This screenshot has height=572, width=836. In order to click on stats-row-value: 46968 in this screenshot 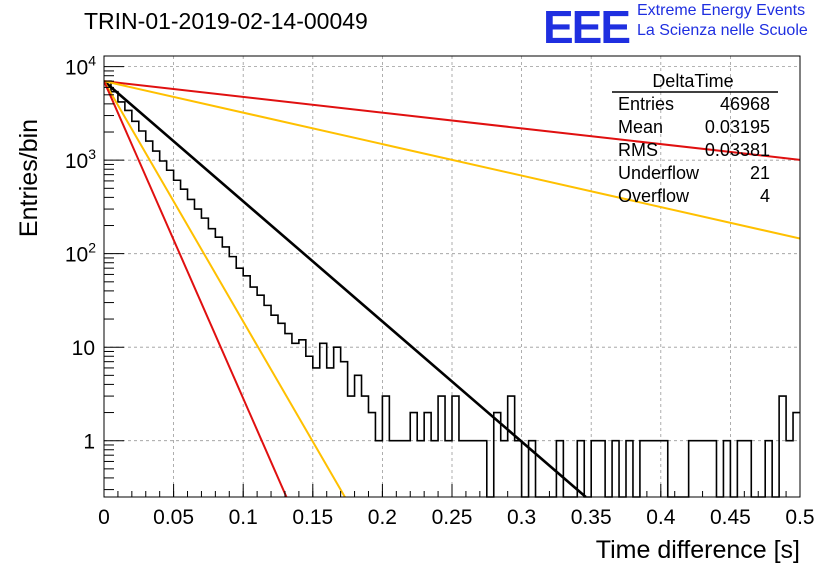, I will do `click(745, 104)`.